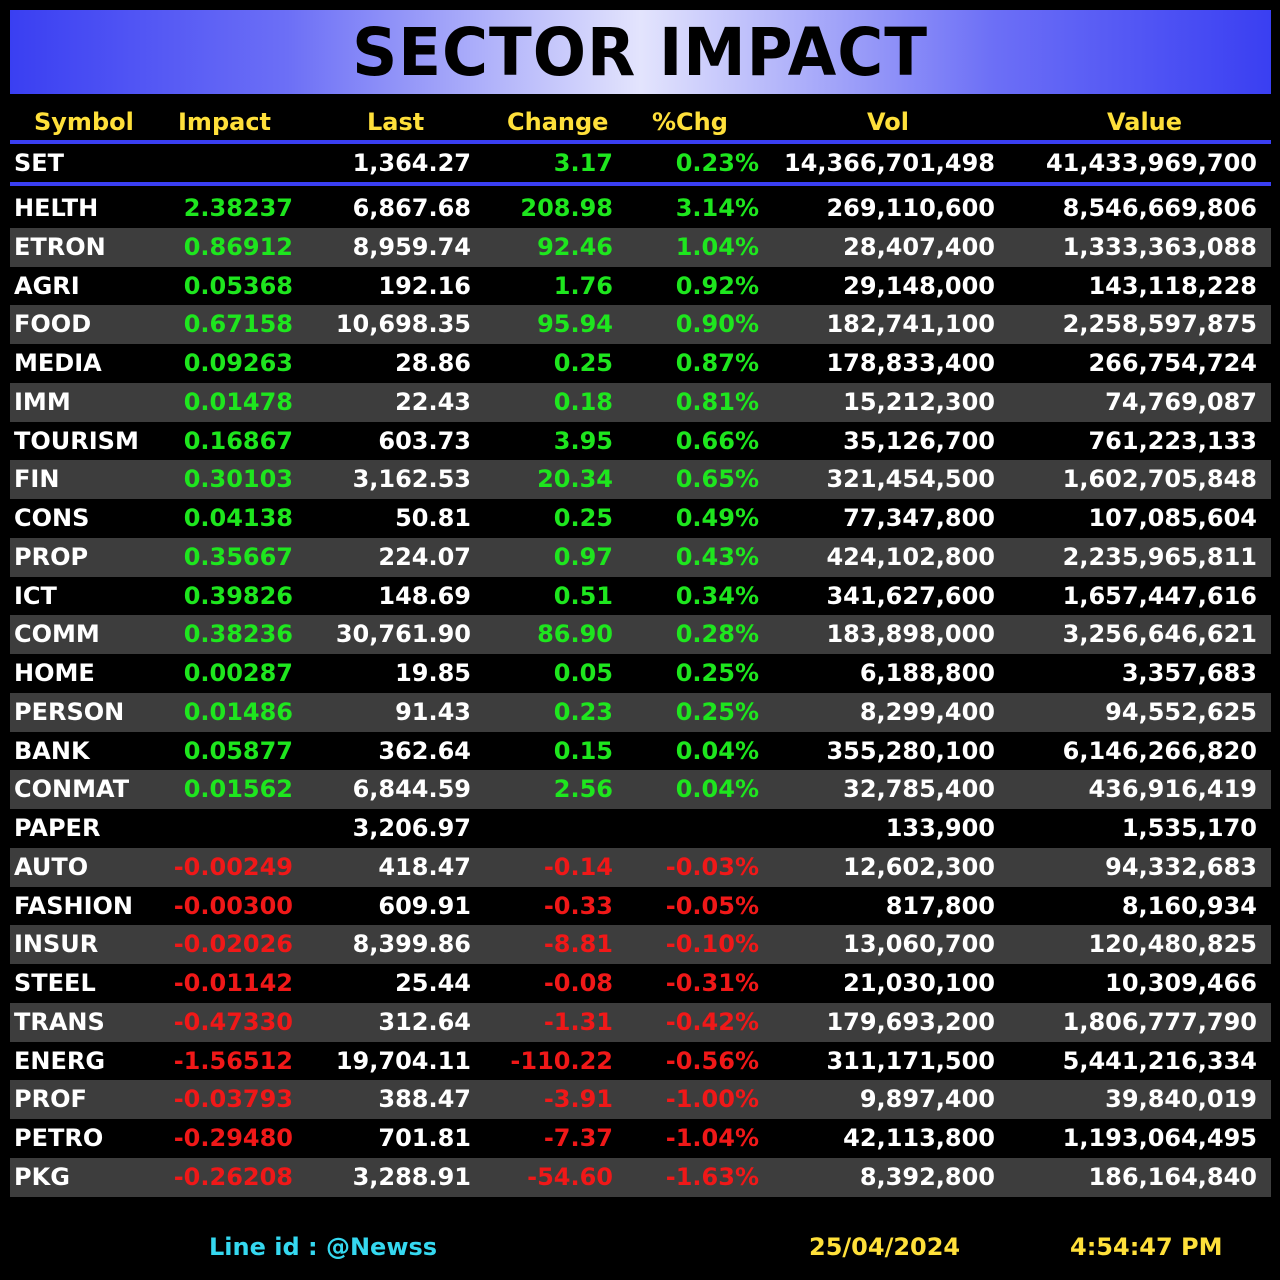 This screenshot has width=1280, height=1280. What do you see at coordinates (919, 285) in the screenshot?
I see `cell-volume: 29,148,000` at bounding box center [919, 285].